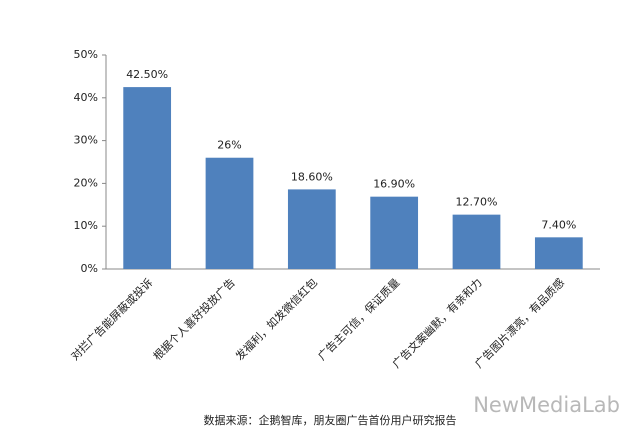 Image resolution: width=640 pixels, height=440 pixels. Describe the element at coordinates (86, 54) in the screenshot. I see `y-tick-label: 50%` at that location.